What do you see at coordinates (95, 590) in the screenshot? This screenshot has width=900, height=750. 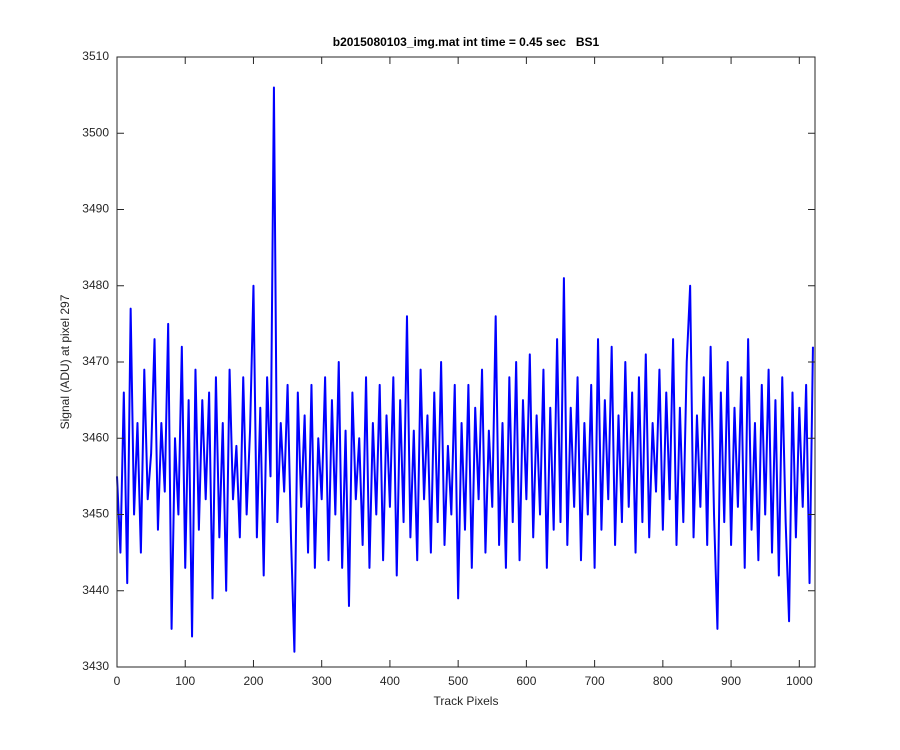 I see `y-tick-label: 3440` at bounding box center [95, 590].